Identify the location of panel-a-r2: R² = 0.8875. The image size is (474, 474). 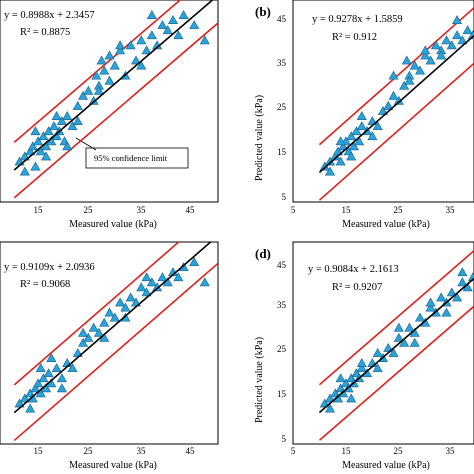
(45, 32).